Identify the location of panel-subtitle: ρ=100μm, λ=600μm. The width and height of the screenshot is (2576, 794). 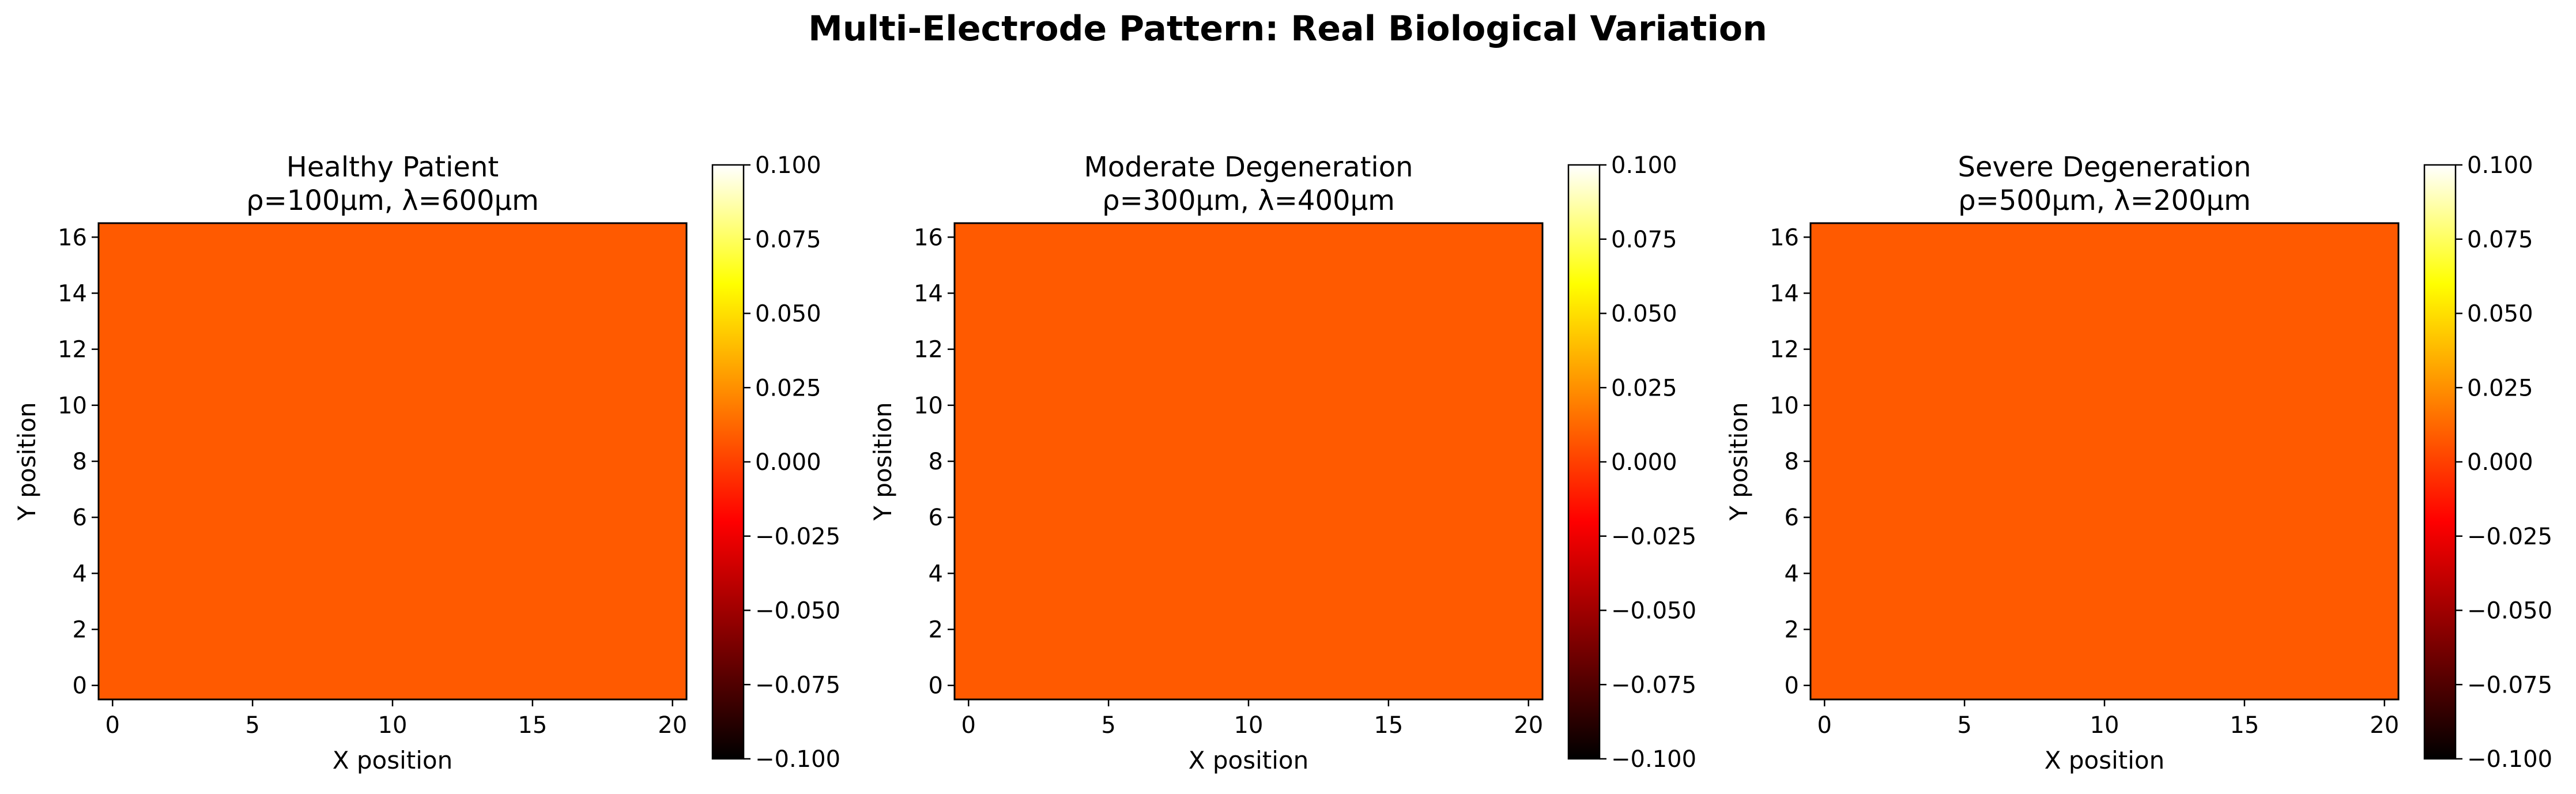
(392, 201).